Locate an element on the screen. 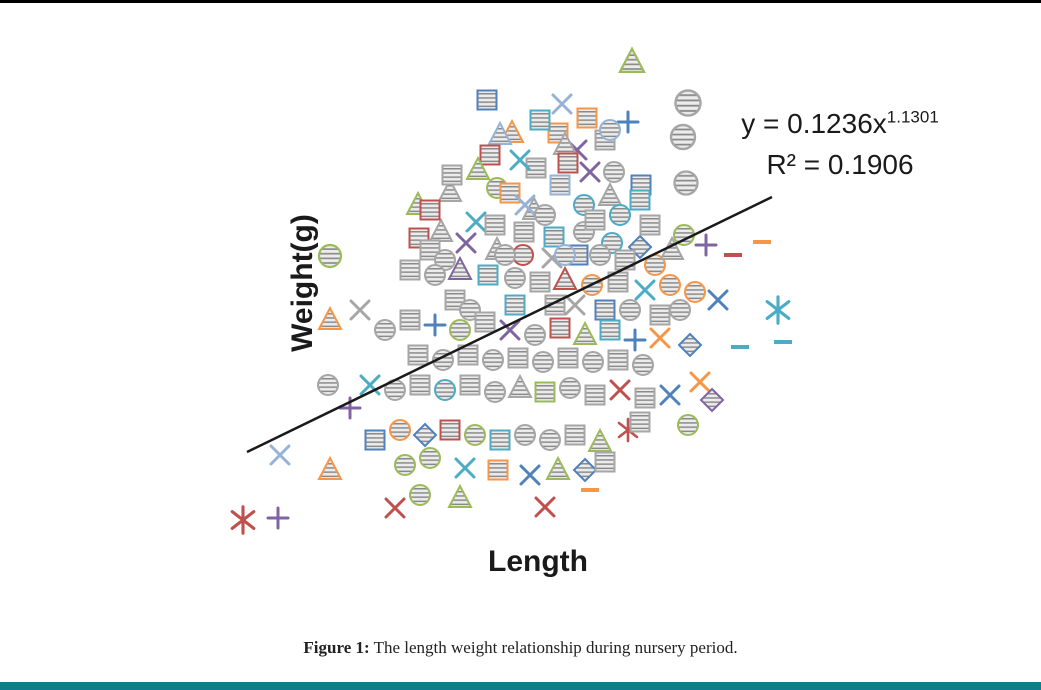  equation-line2: R² = 0.1906 is located at coordinates (840, 164).